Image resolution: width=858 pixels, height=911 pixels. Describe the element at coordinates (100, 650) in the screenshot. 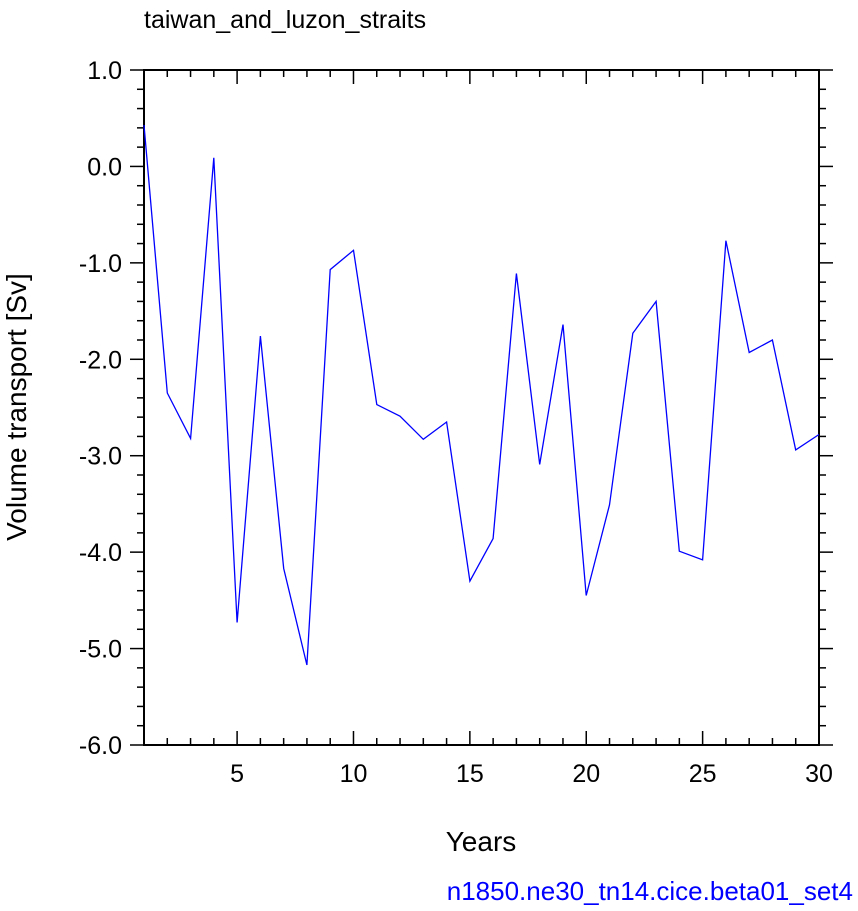

I see `y-tick-label: -5.0` at that location.